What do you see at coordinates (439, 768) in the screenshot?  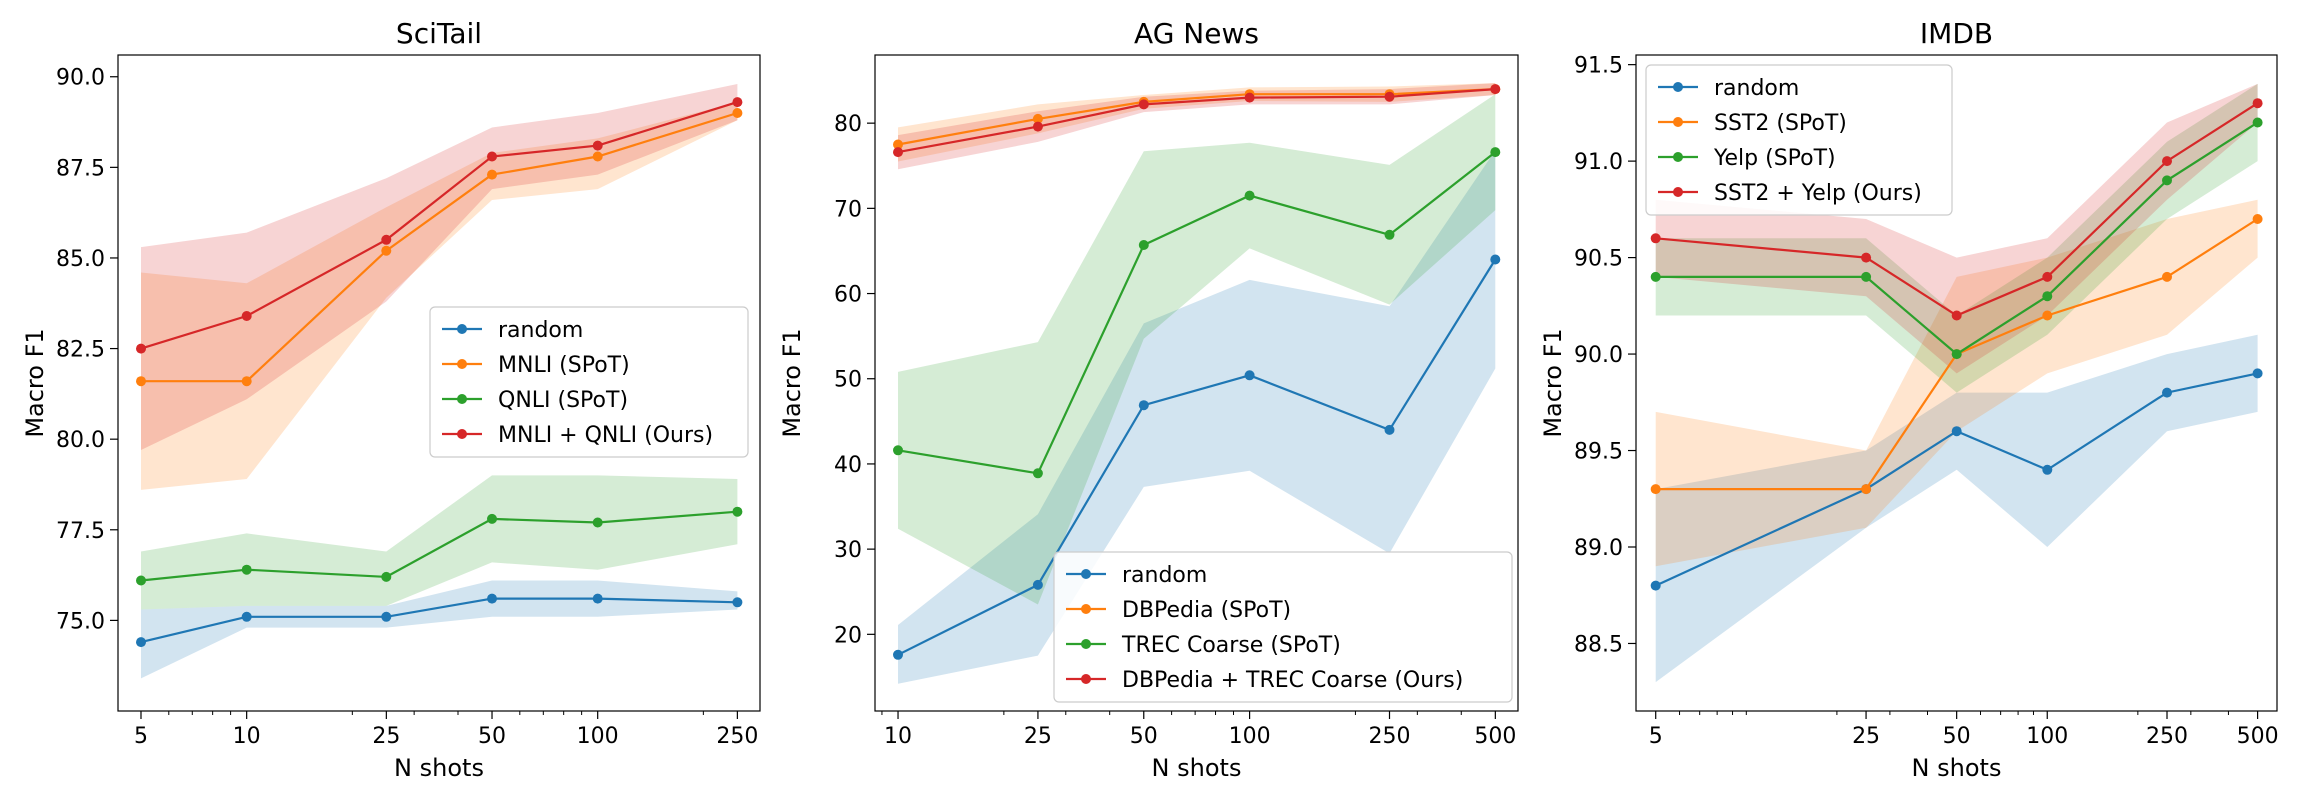 I see `x-axis-label: N shots` at bounding box center [439, 768].